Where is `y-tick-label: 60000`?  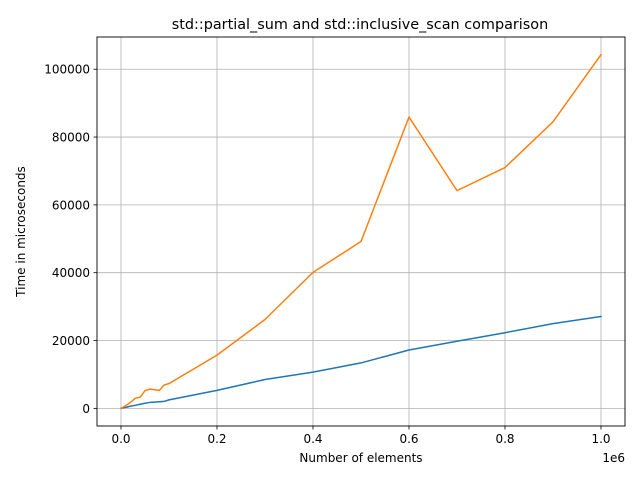
y-tick-label: 60000 is located at coordinates (71, 205).